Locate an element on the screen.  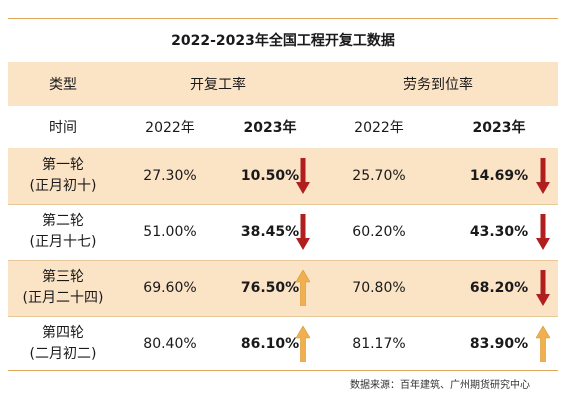
labor-2023-value: 83.90% is located at coordinates (499, 344).